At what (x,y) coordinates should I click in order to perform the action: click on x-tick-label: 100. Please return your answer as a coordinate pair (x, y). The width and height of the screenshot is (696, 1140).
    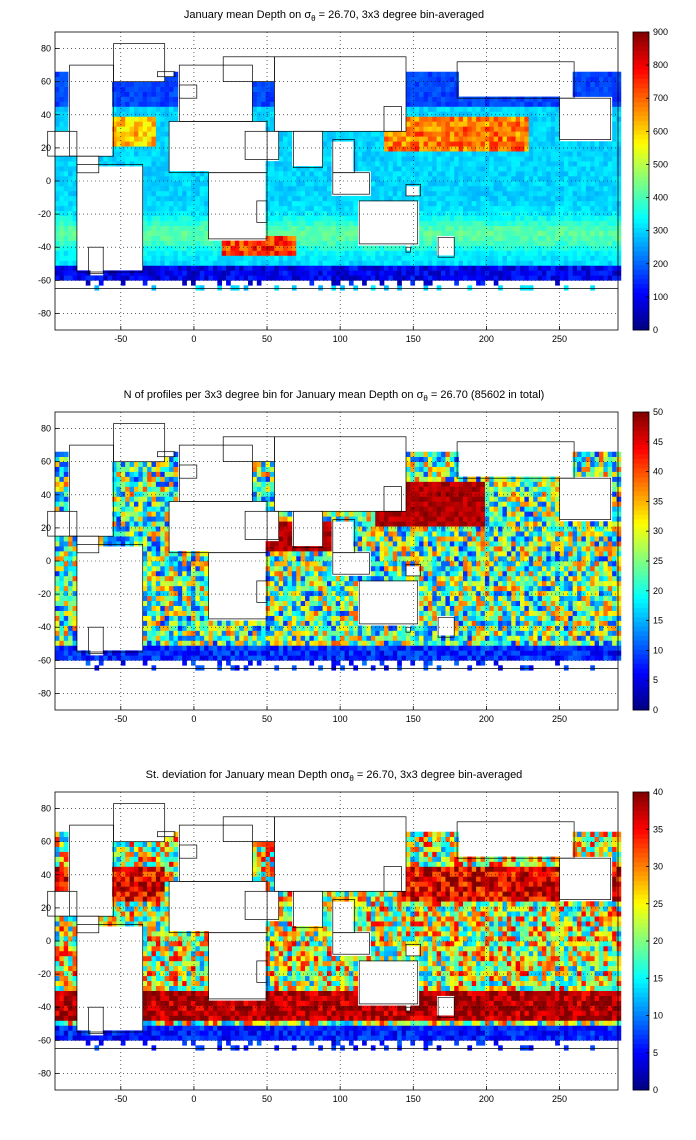
    Looking at the image, I should click on (340, 339).